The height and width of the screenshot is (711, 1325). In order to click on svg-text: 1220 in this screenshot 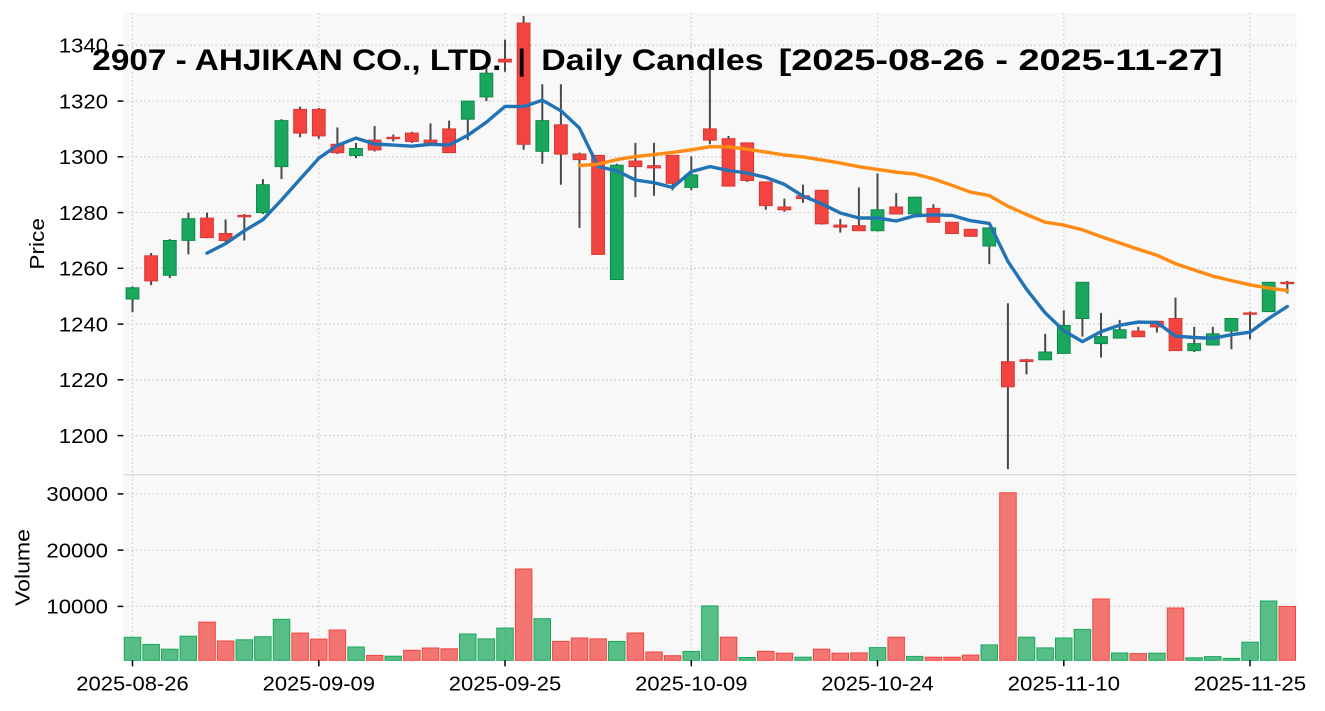, I will do `click(83, 381)`.